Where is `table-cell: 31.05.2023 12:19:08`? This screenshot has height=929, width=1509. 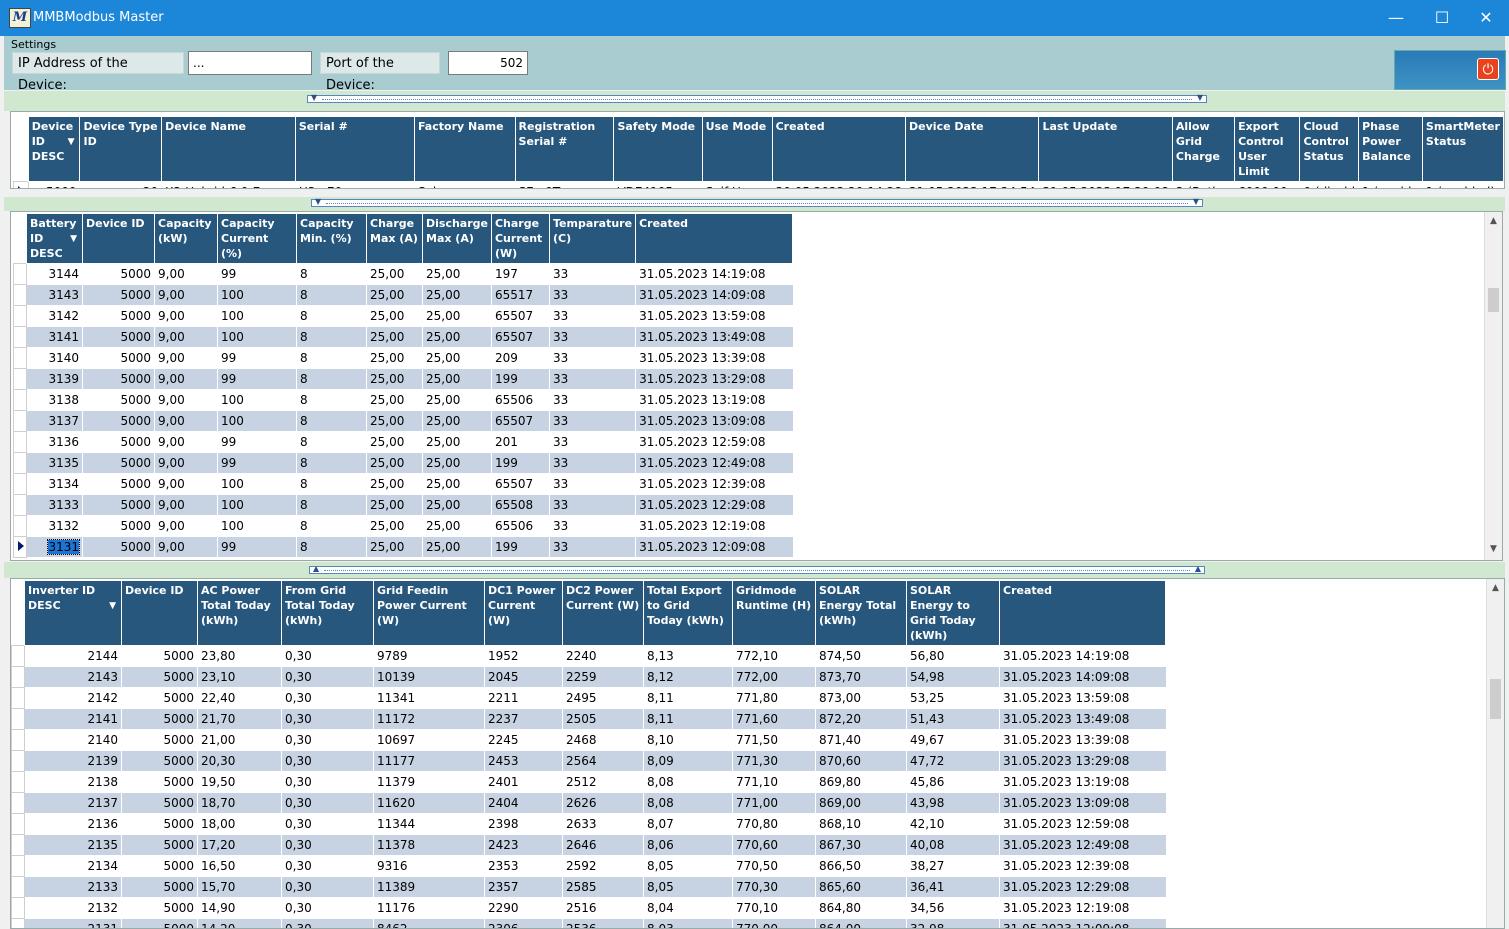
table-cell: 31.05.2023 12:19:08 is located at coordinates (714, 526).